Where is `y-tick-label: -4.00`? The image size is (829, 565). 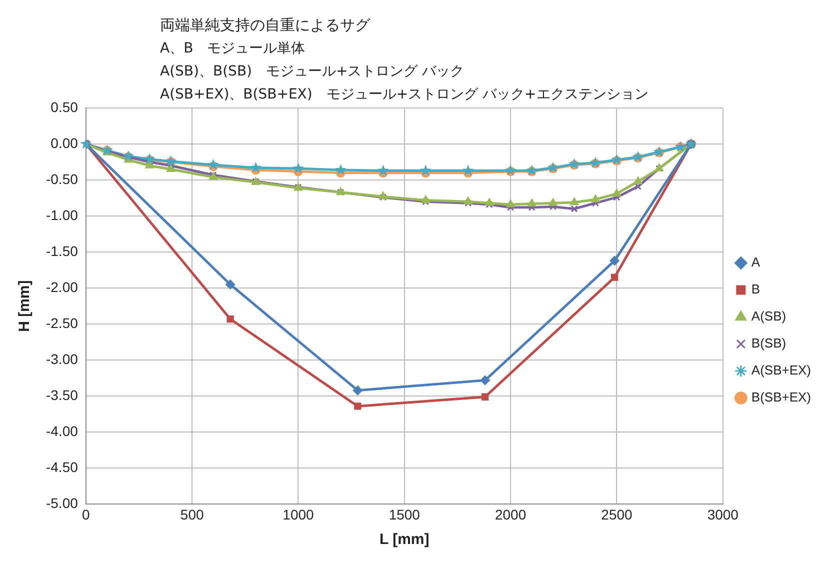
y-tick-label: -4.00 is located at coordinates (62, 431).